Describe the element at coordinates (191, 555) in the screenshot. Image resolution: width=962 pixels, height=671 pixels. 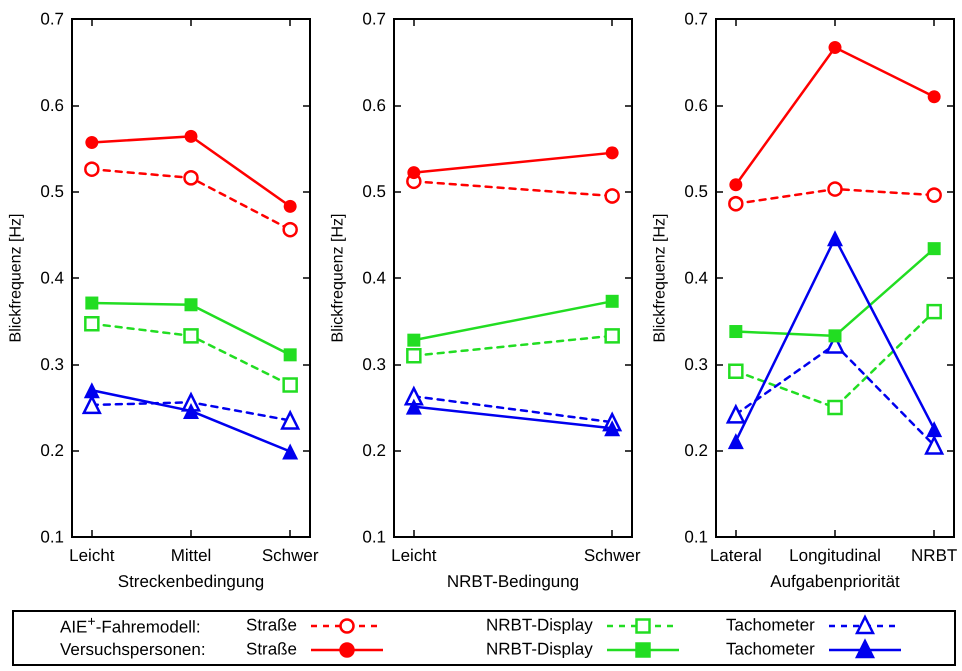
I see `x-tick-label: Mittel` at that location.